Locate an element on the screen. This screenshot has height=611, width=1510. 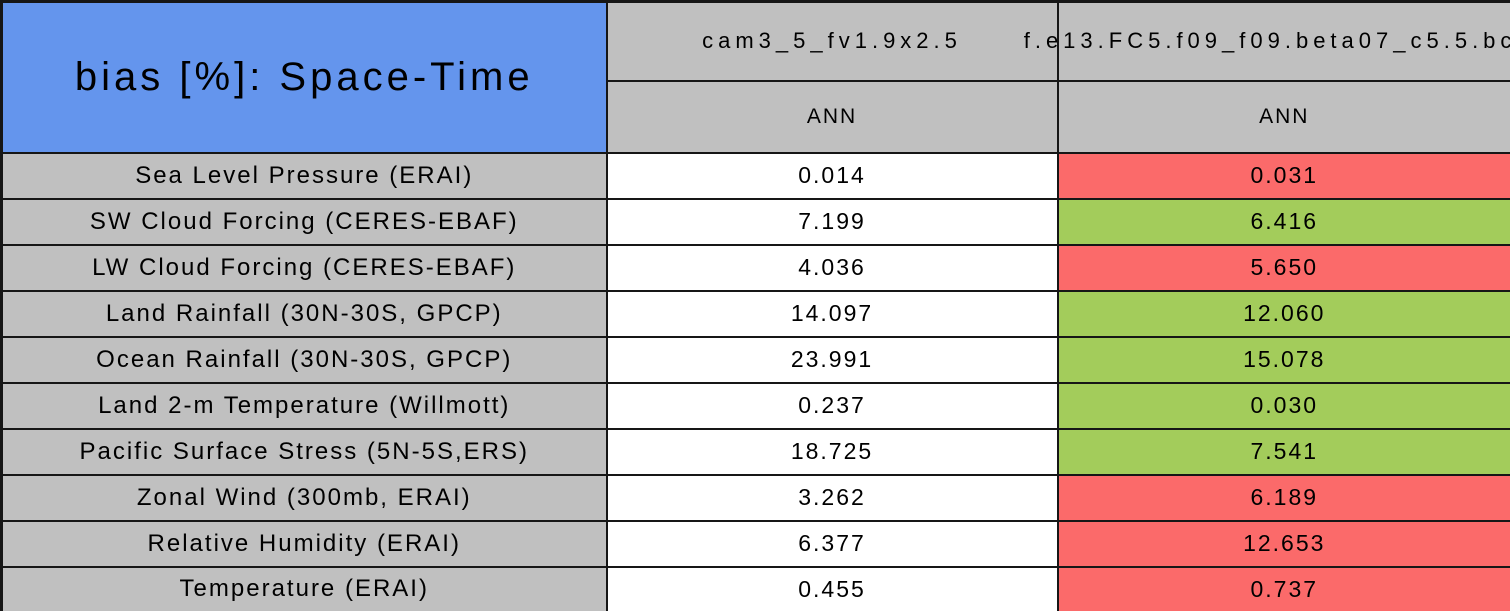
table-row: Relative Humidity (ERAI) 6.377 12.653 is located at coordinates (755, 543).